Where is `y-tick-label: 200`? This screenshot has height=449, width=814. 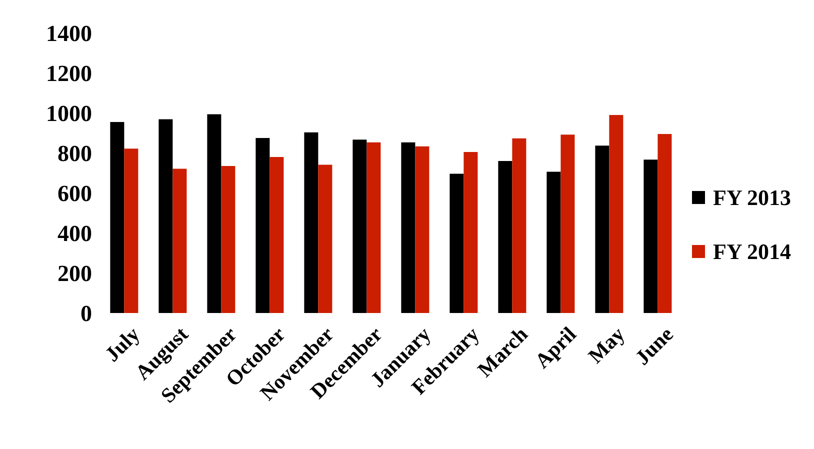
y-tick-label: 200 is located at coordinates (75, 273).